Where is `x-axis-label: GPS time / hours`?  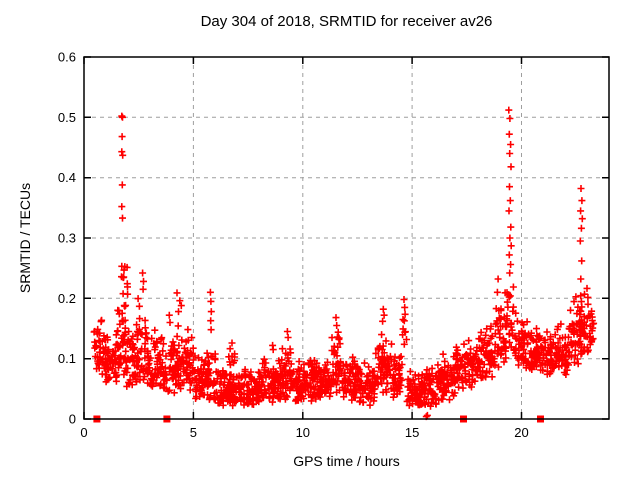 x-axis-label: GPS time / hours is located at coordinates (346, 461).